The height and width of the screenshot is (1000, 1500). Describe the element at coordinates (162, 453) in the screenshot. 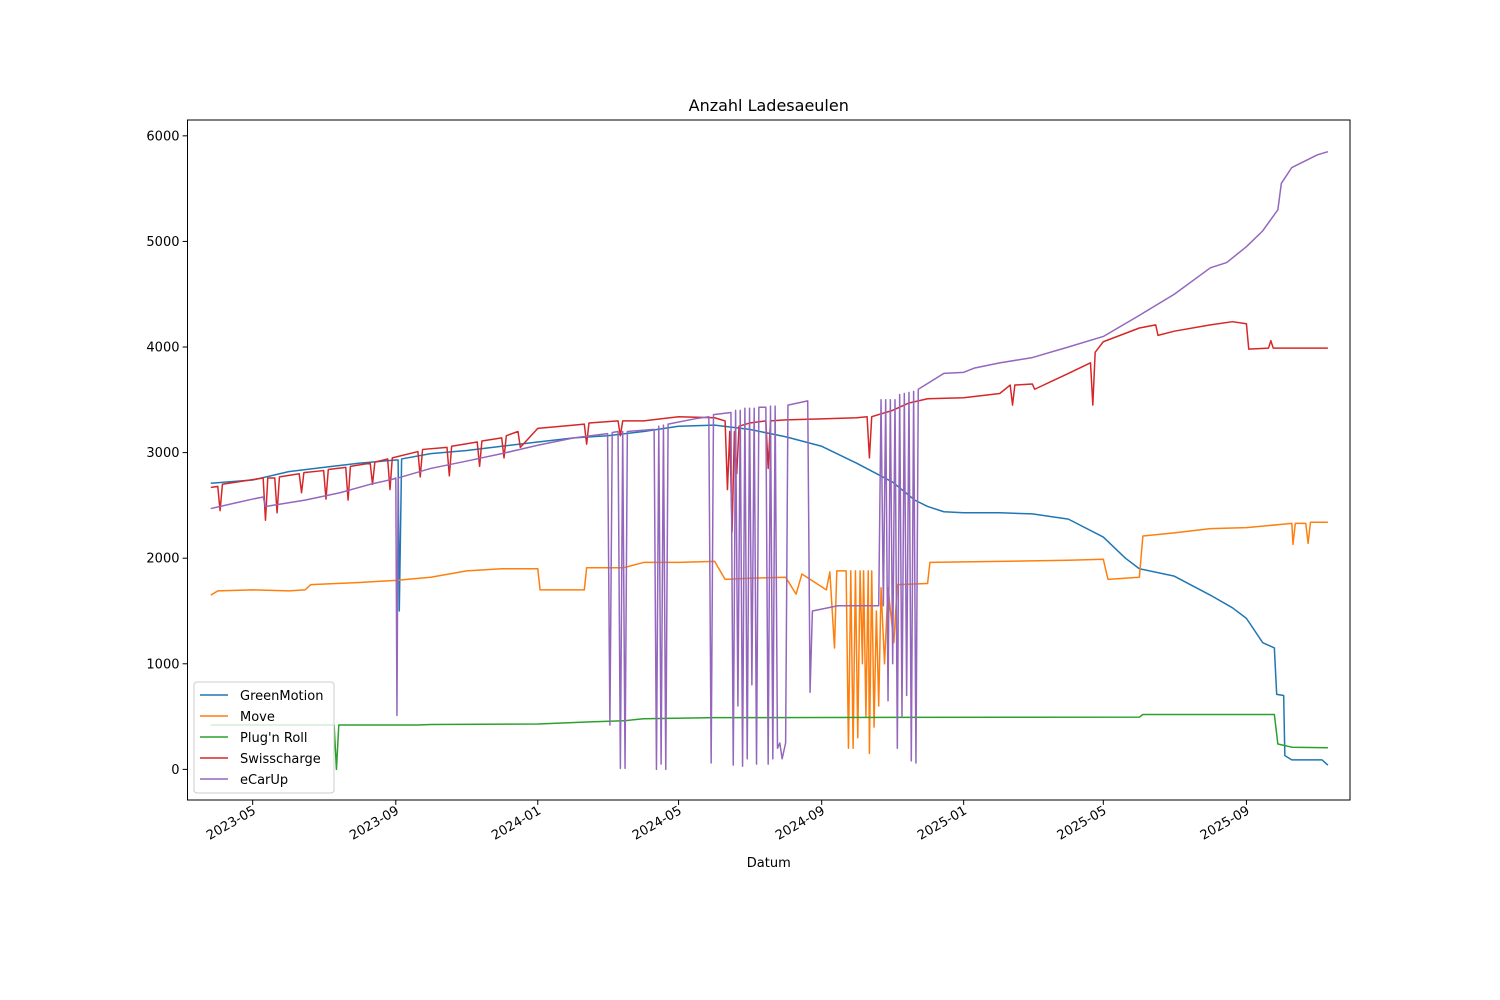

I see `y-tick-label-3: 3000` at that location.